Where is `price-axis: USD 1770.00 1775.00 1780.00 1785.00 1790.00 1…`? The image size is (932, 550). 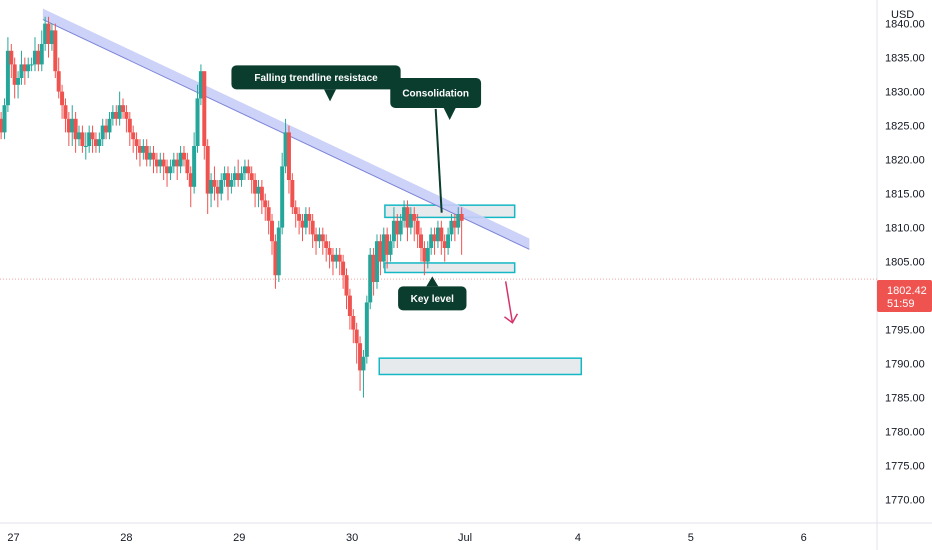 price-axis: USD 1770.00 1775.00 1780.00 1785.00 1790.00 1… is located at coordinates (905, 258).